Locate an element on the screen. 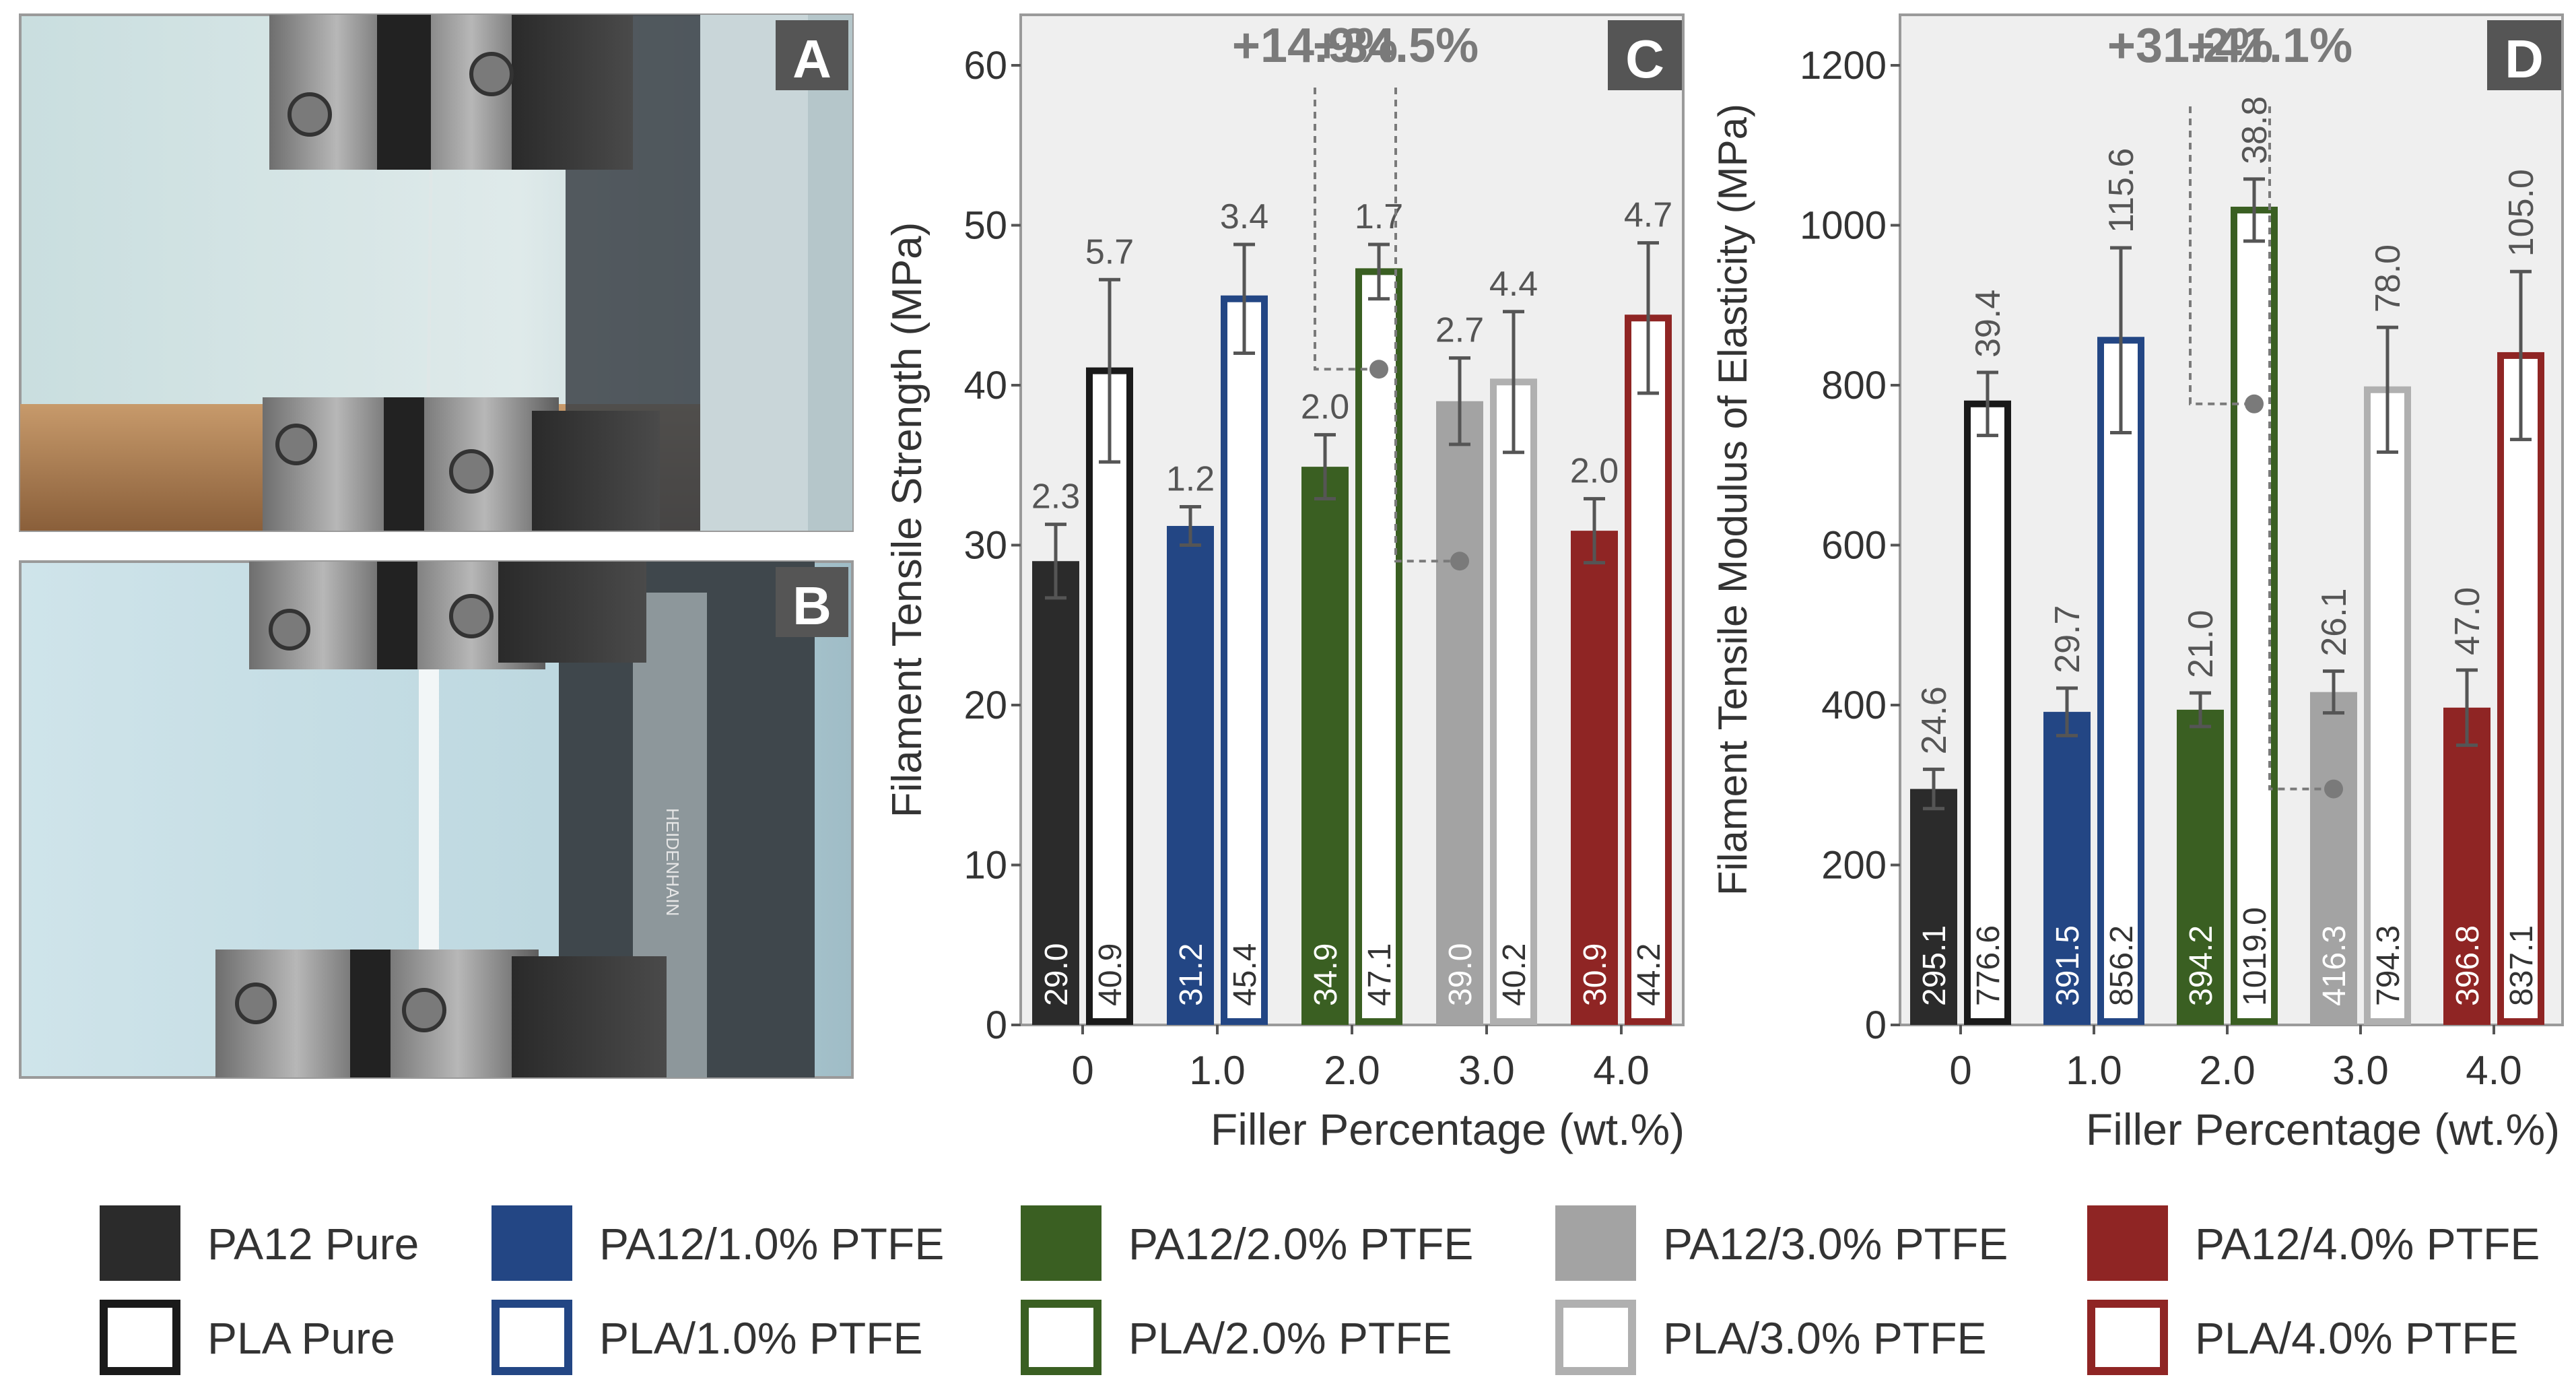  annotation-1: +34.5% is located at coordinates (1396, 295).